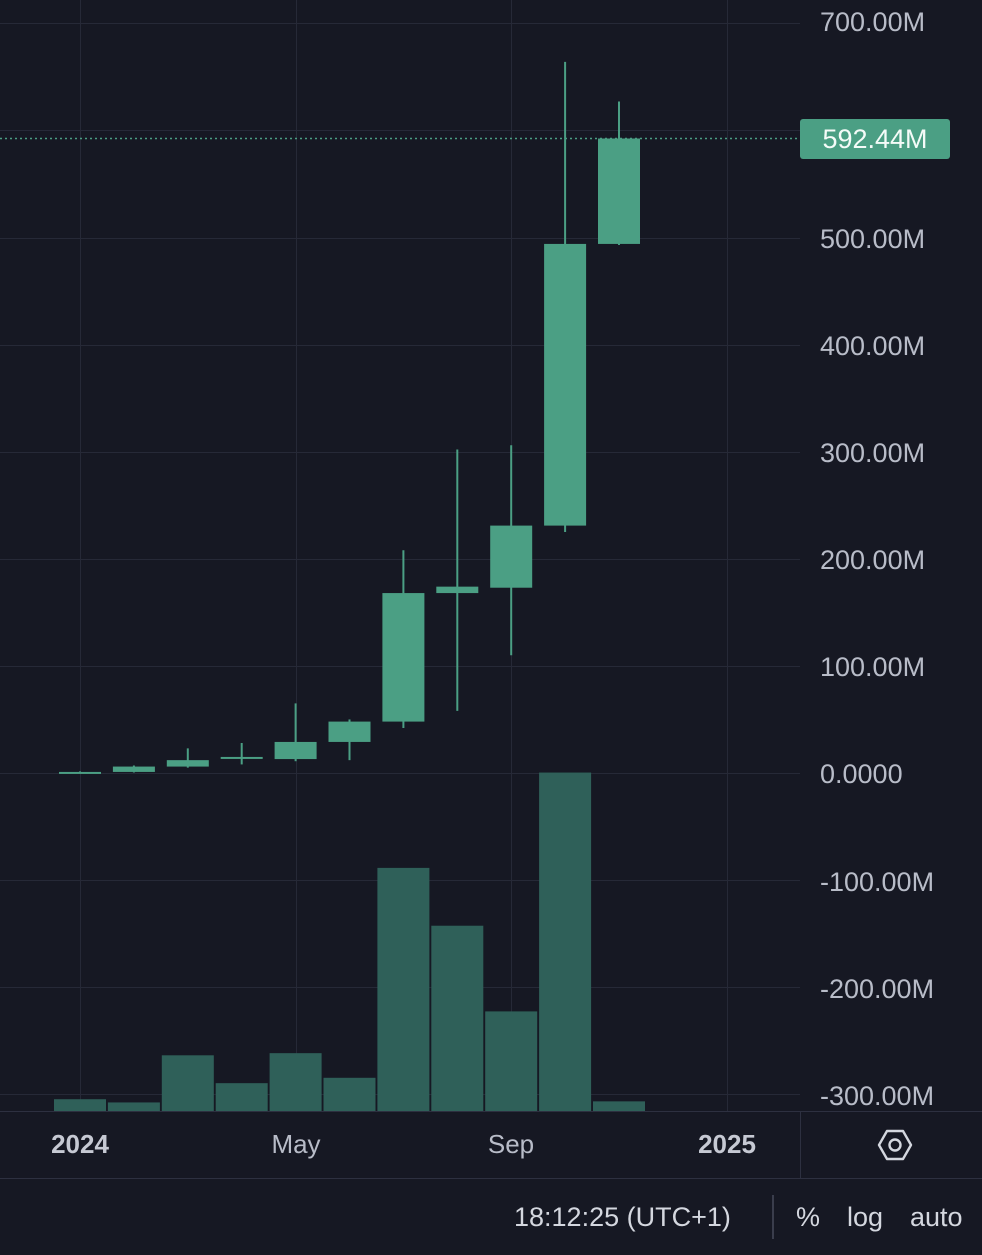  What do you see at coordinates (873, 346) in the screenshot?
I see `y-tick-label: 400.00M` at bounding box center [873, 346].